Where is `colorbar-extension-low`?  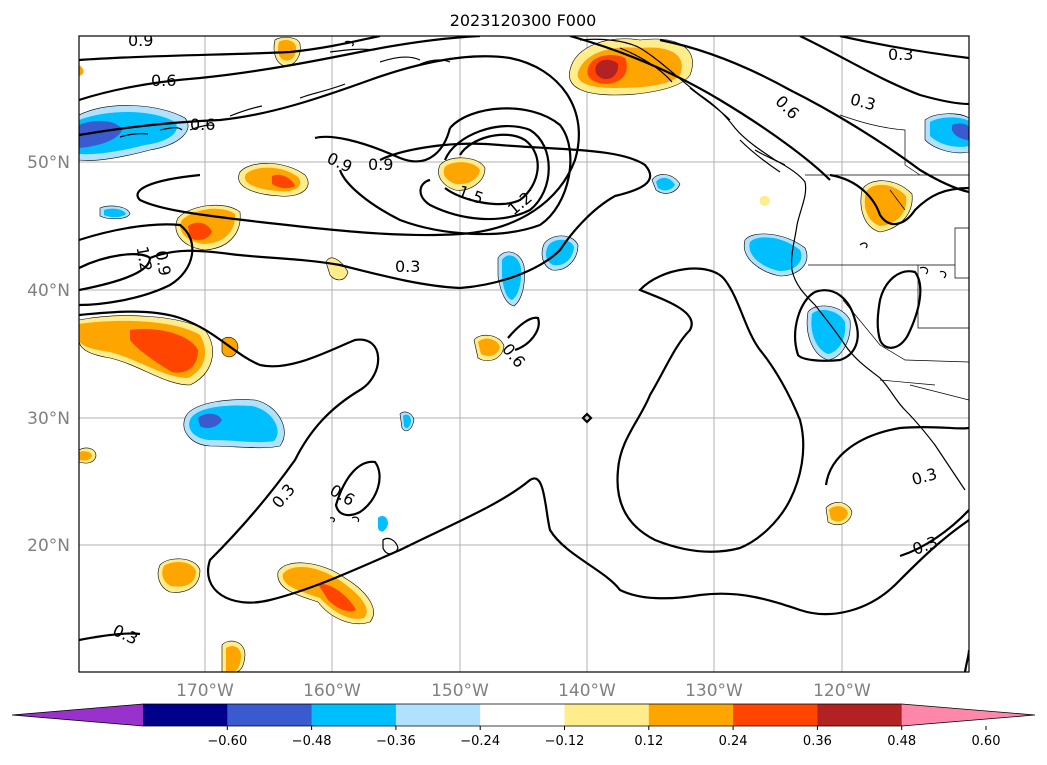
colorbar-extension-low is located at coordinates (77, 715).